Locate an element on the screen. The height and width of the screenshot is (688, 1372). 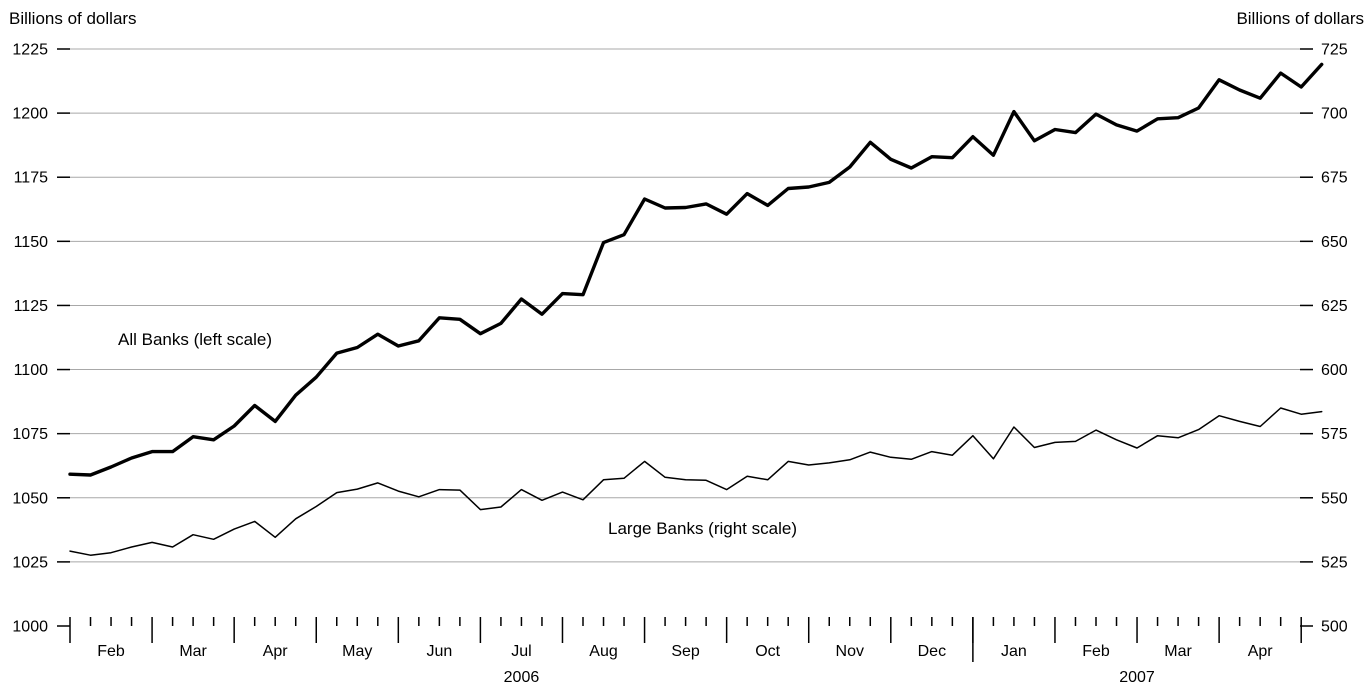
right-axis-tick-label: 675 is located at coordinates (1334, 178).